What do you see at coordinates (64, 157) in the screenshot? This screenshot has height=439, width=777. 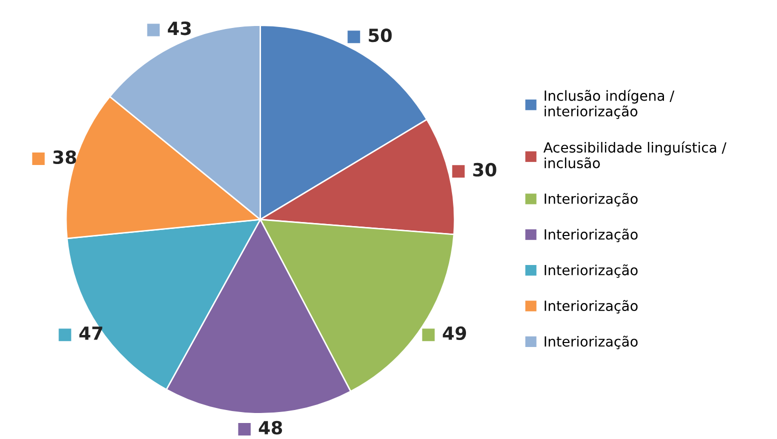 I see `data-label: 38` at bounding box center [64, 157].